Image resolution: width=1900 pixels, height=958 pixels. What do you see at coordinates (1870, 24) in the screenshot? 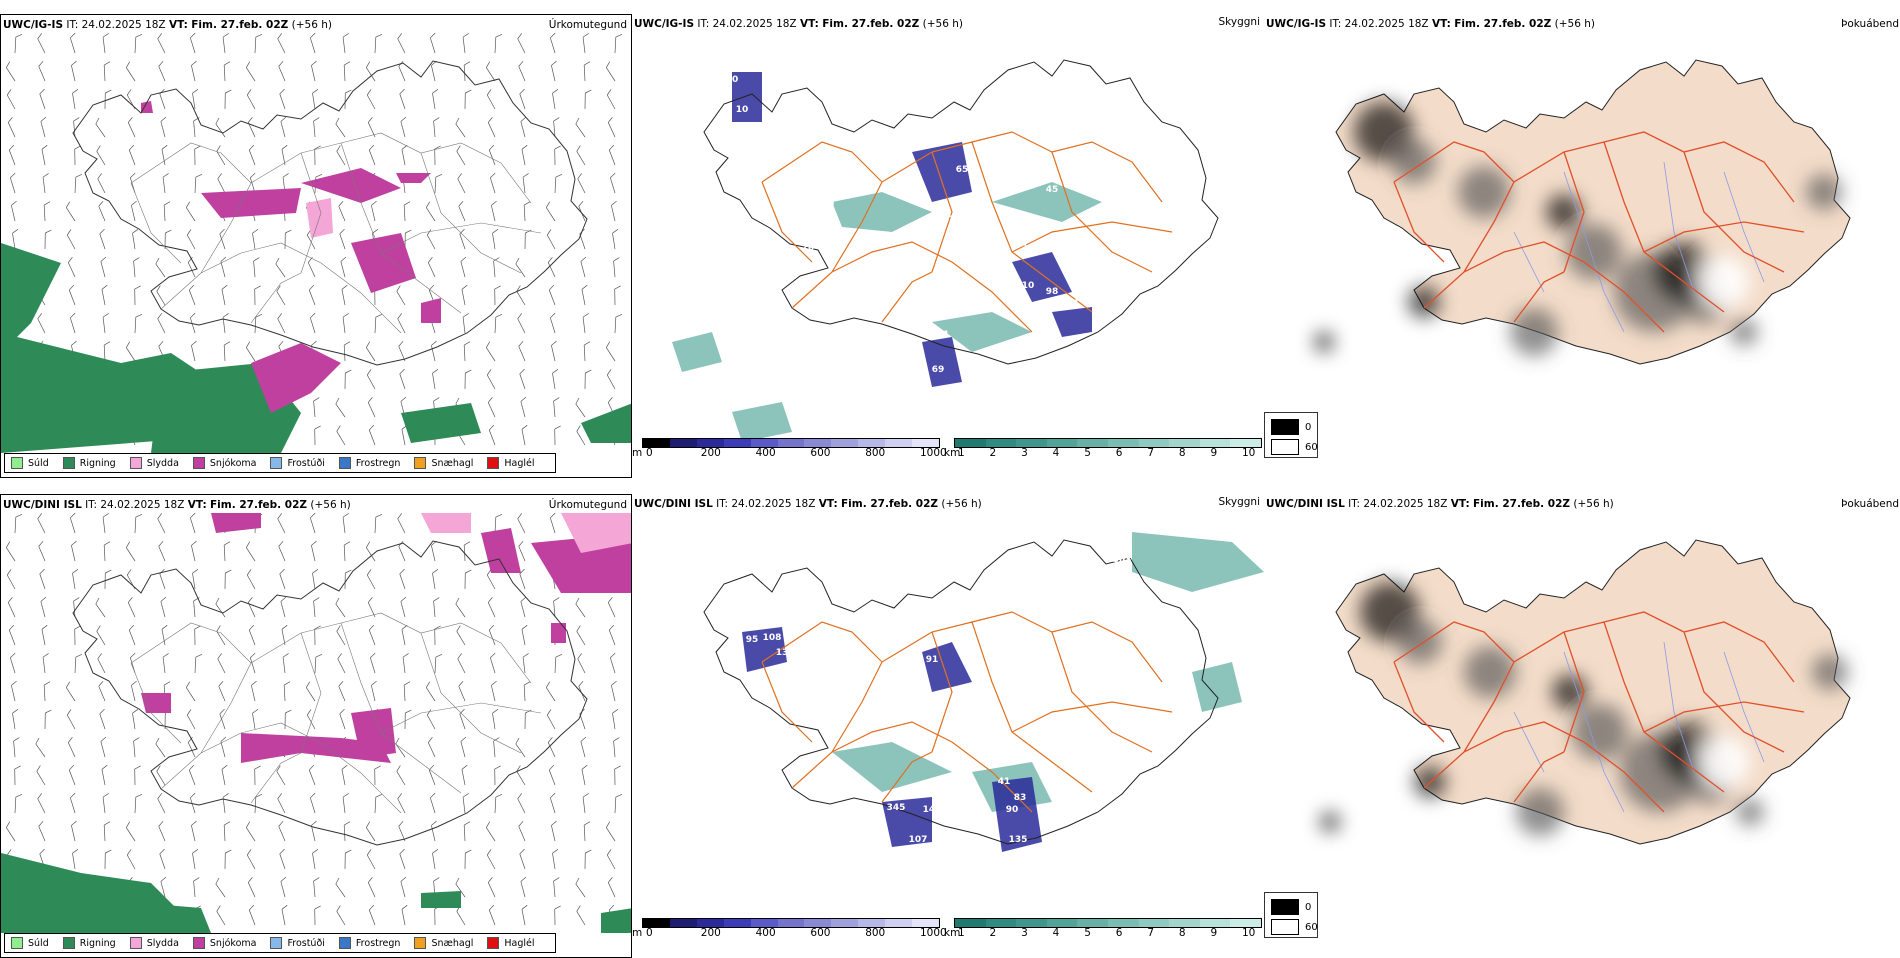
I see `panel-type-title: Þokuábendi` at bounding box center [1870, 24].